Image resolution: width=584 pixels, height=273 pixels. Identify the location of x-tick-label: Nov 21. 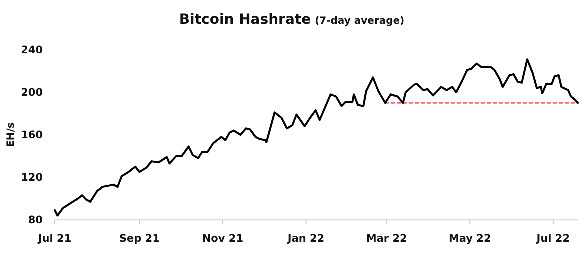
(223, 239).